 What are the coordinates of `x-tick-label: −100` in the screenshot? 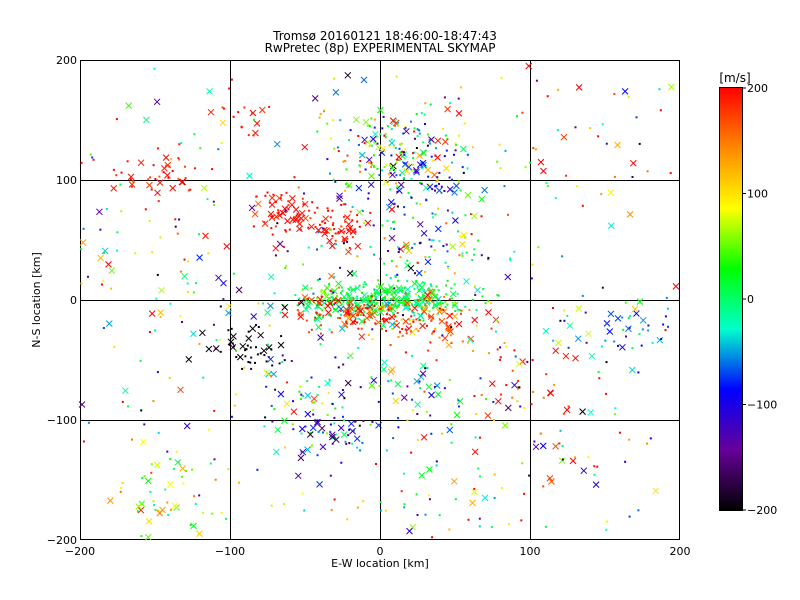 It's located at (230, 551).